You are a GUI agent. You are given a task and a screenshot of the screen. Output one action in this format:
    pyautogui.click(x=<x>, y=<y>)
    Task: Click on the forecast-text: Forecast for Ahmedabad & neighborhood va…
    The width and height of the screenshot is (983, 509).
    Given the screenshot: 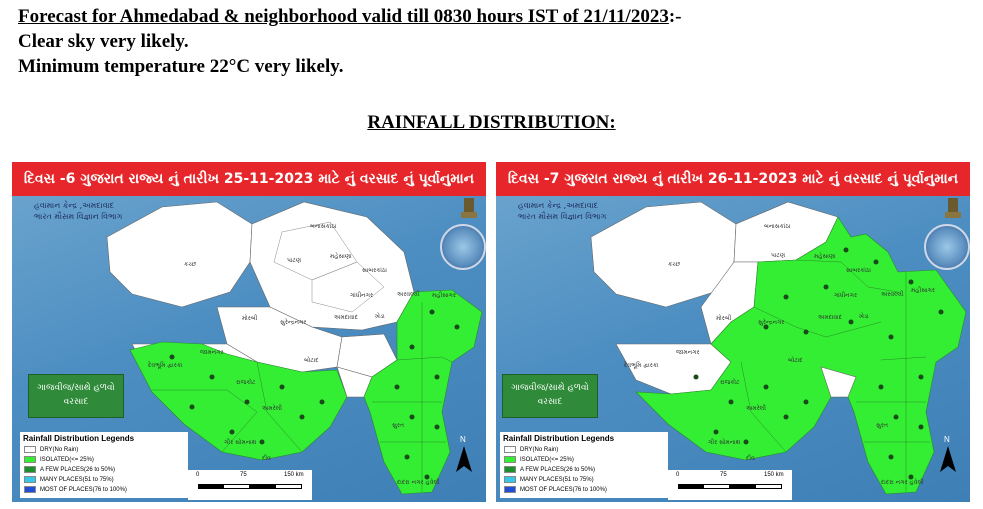 What is the action you would take?
    pyautogui.click(x=350, y=41)
    